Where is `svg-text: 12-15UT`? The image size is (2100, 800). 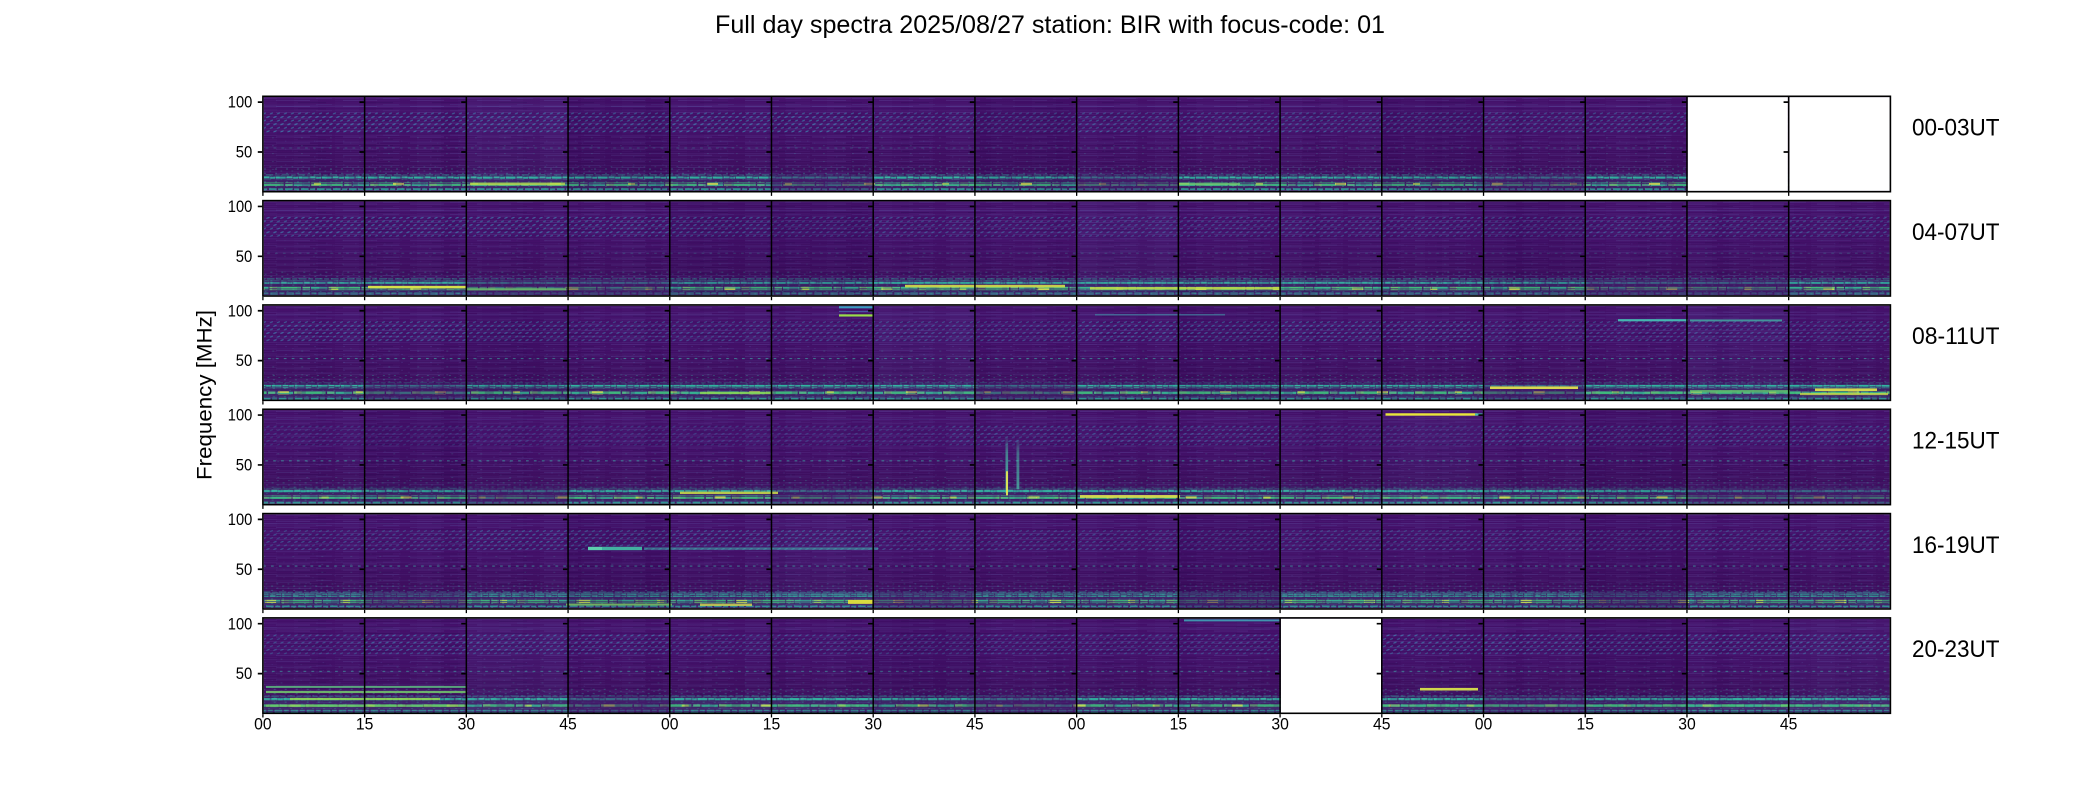 svg-text: 12-15UT is located at coordinates (1956, 441).